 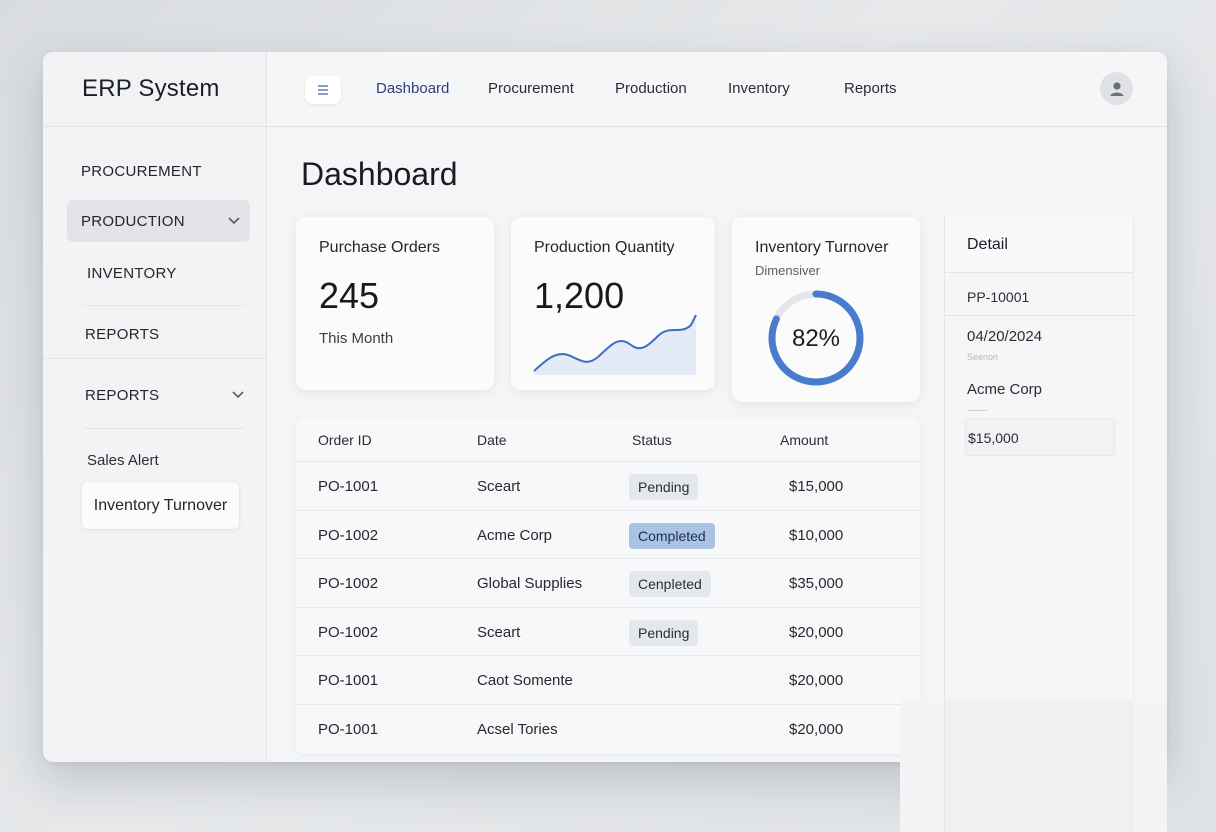 I want to click on sidebar-item-reports: REPORTS, so click(x=162, y=334).